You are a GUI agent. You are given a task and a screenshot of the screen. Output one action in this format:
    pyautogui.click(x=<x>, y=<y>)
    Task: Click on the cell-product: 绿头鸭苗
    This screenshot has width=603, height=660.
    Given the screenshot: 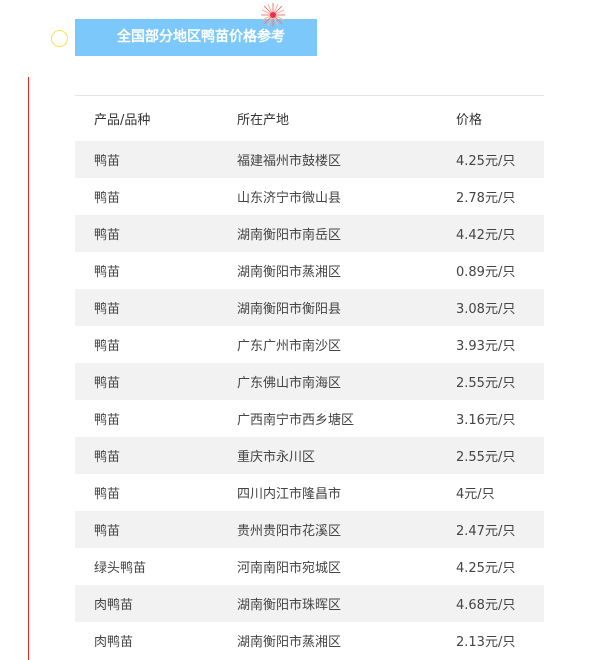 What is the action you would take?
    pyautogui.click(x=120, y=568)
    